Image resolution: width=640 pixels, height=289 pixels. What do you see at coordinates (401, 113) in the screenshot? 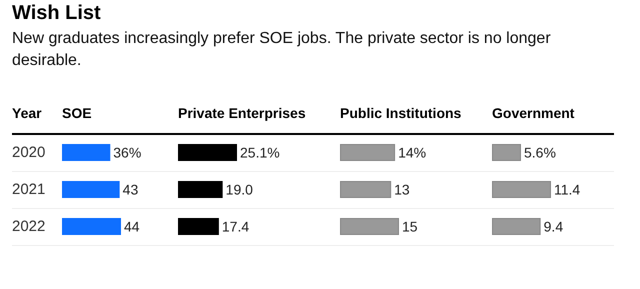
I see `series-label: Public Institutions` at bounding box center [401, 113].